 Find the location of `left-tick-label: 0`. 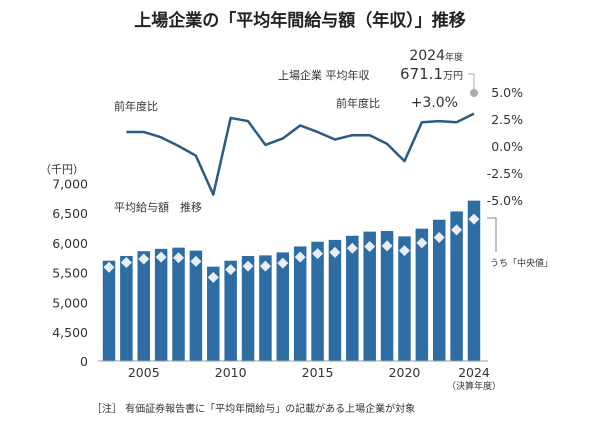

left-tick-label: 0 is located at coordinates (84, 361).